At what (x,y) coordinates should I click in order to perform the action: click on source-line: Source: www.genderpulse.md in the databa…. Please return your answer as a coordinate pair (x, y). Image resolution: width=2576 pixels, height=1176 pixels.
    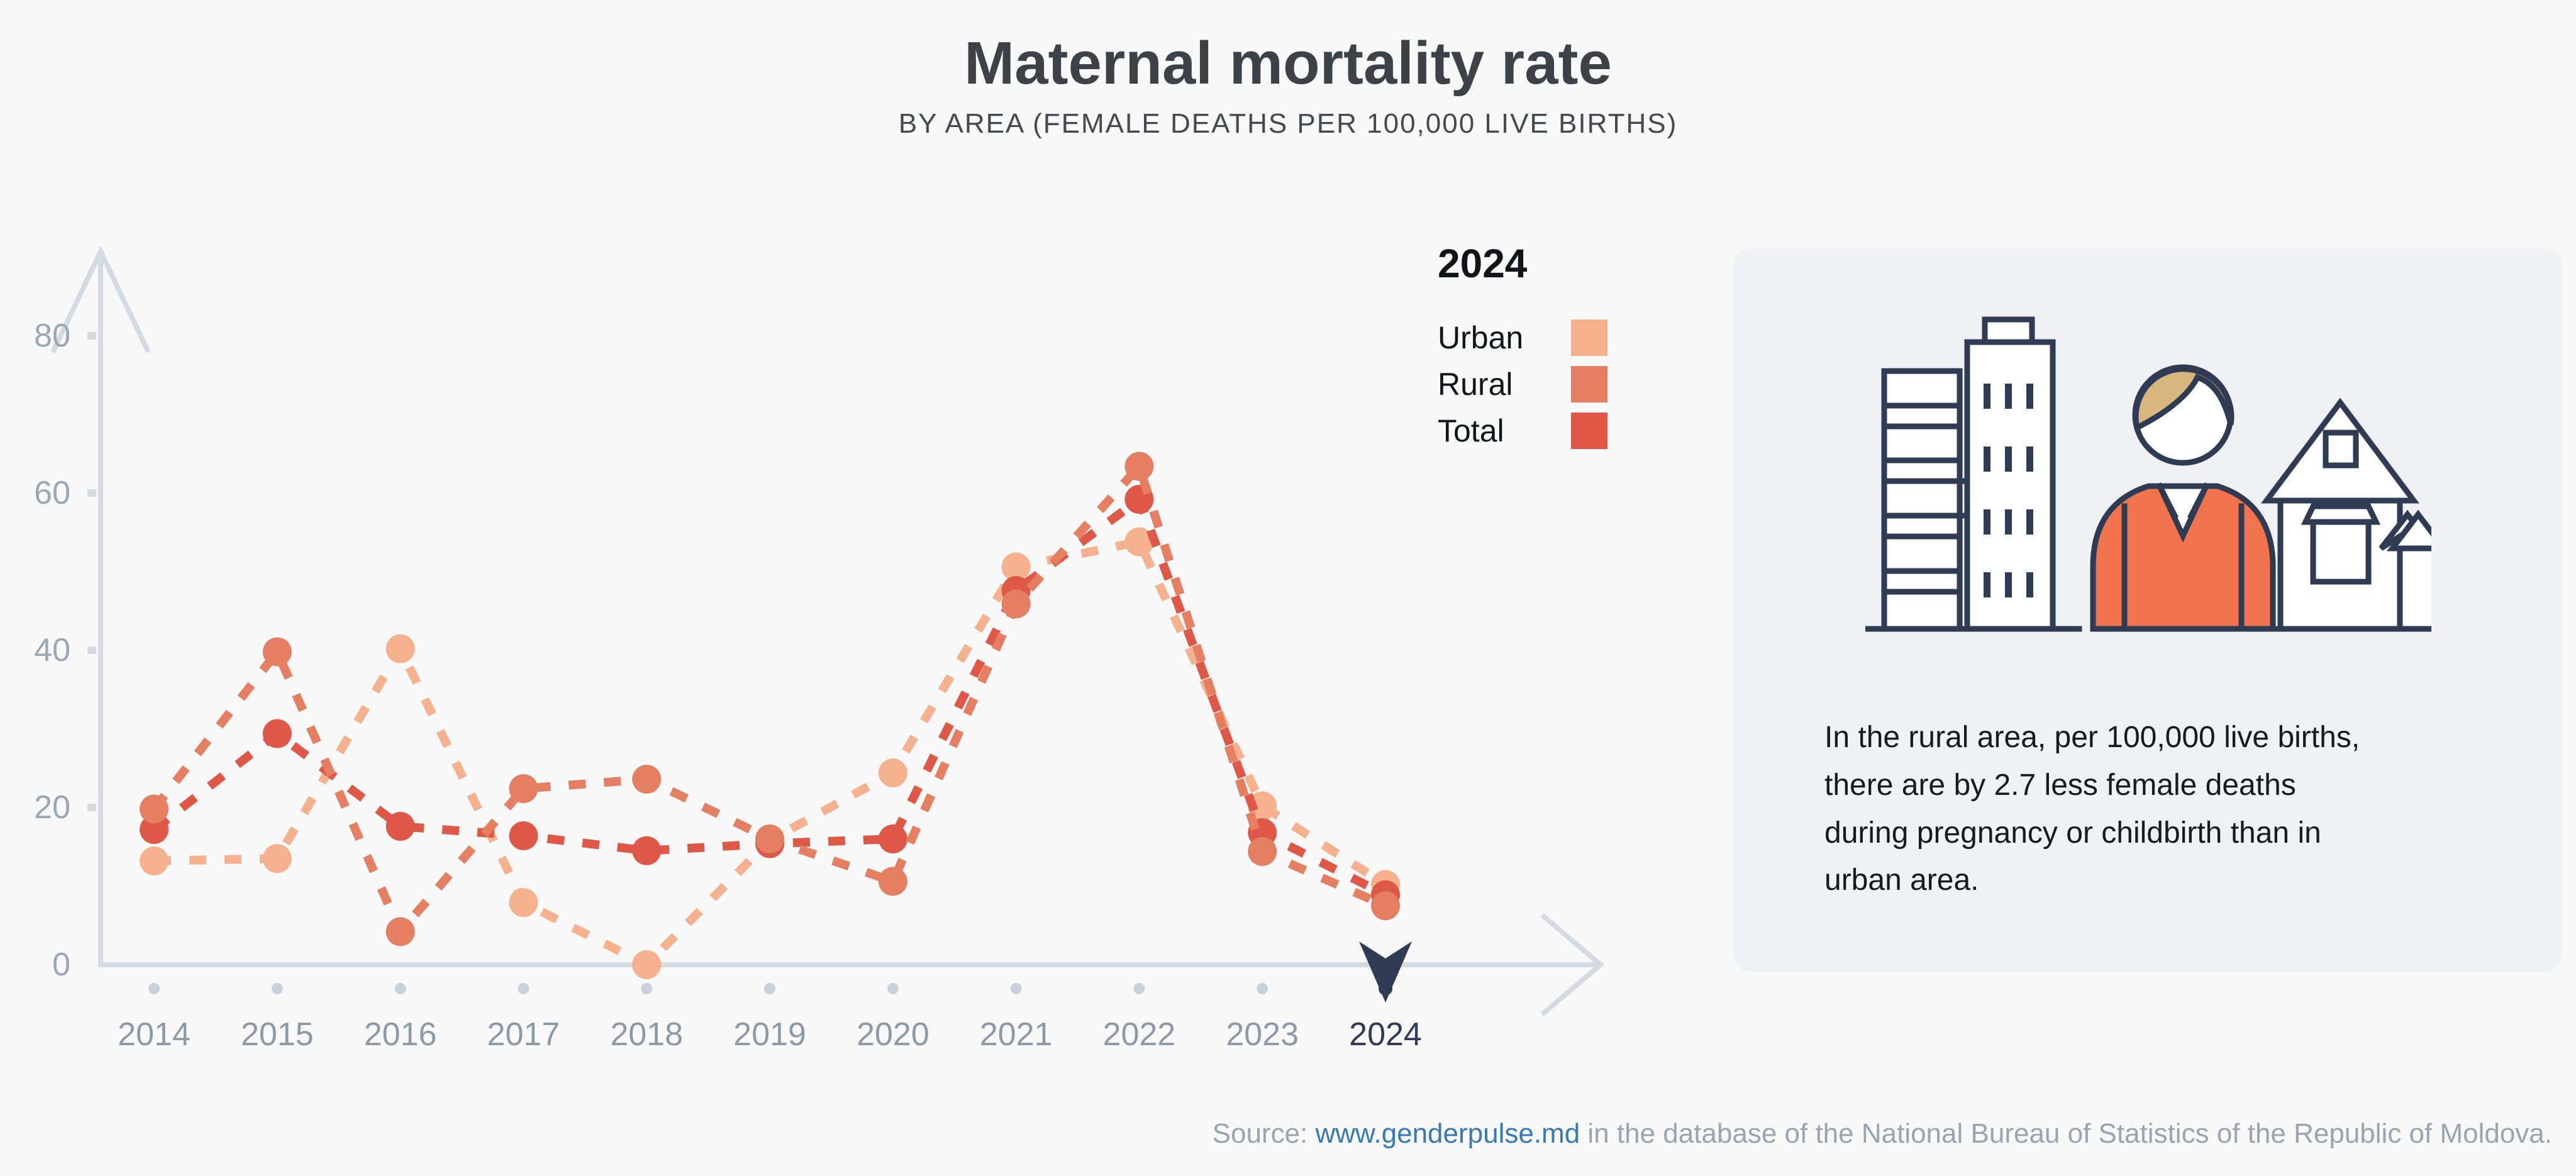
    Looking at the image, I should click on (1276, 1134).